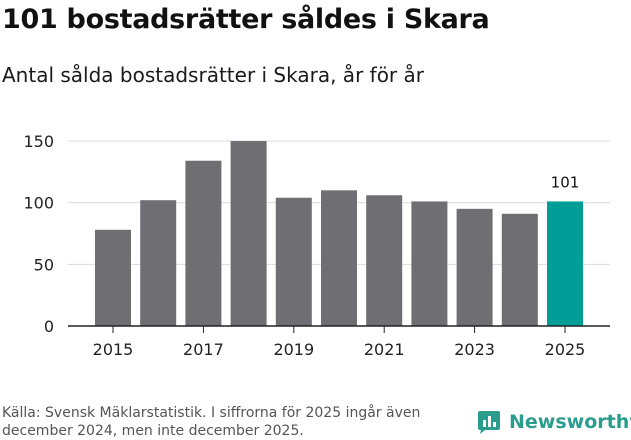  Describe the element at coordinates (565, 263) in the screenshot. I see `bar-2025` at that location.